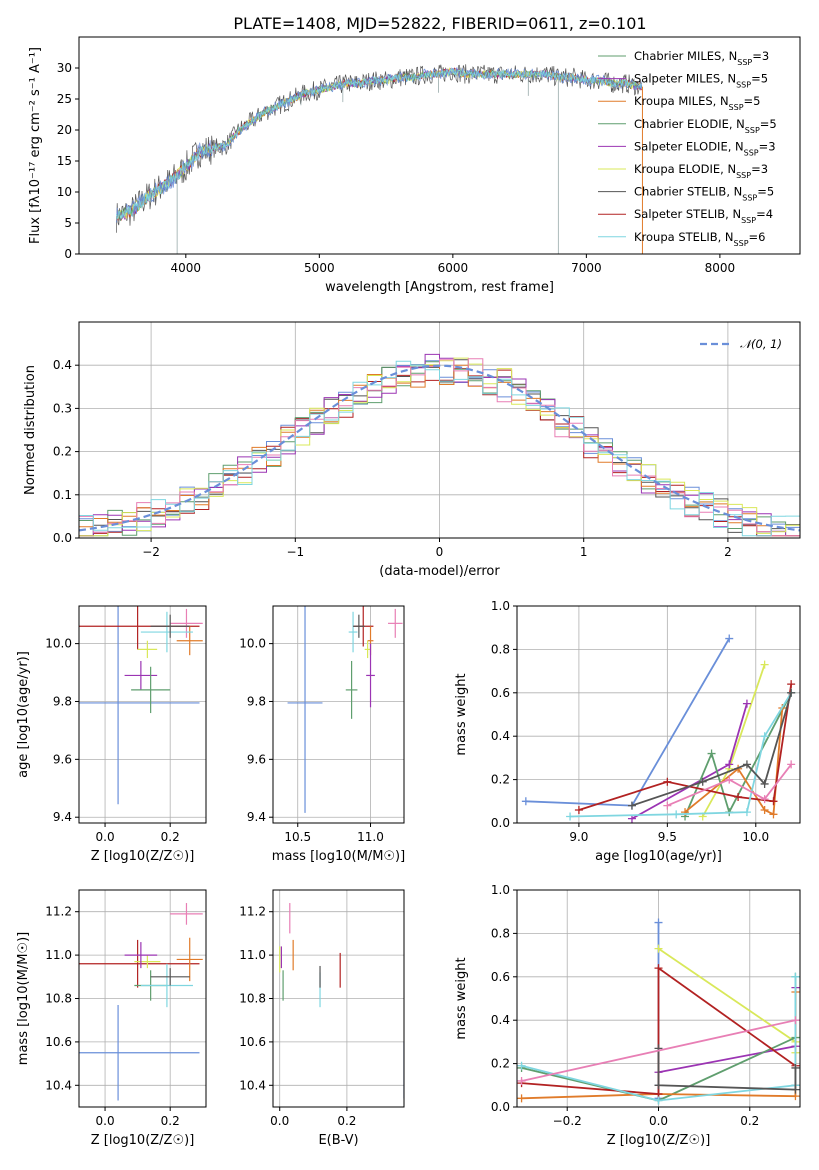 The image size is (819, 1170). What do you see at coordinates (64, 68) in the screenshot?
I see `y-tick-label: 30` at bounding box center [64, 68].